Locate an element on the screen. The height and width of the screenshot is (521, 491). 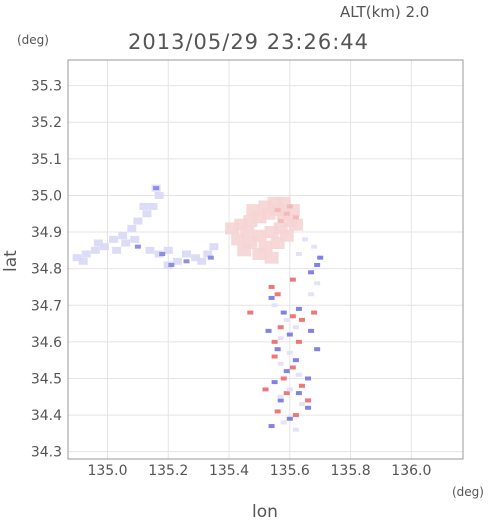
series-southern-cells-toward is located at coordinates (294, 342).